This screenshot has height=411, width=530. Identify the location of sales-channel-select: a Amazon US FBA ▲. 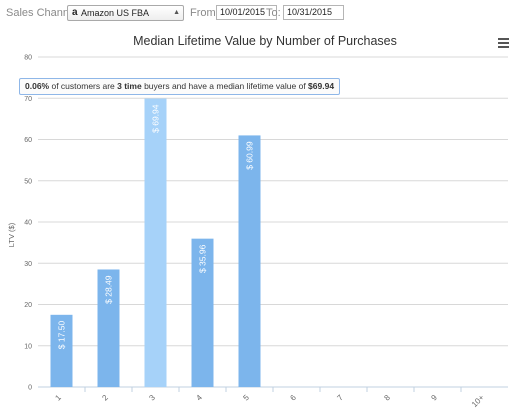
(125, 13).